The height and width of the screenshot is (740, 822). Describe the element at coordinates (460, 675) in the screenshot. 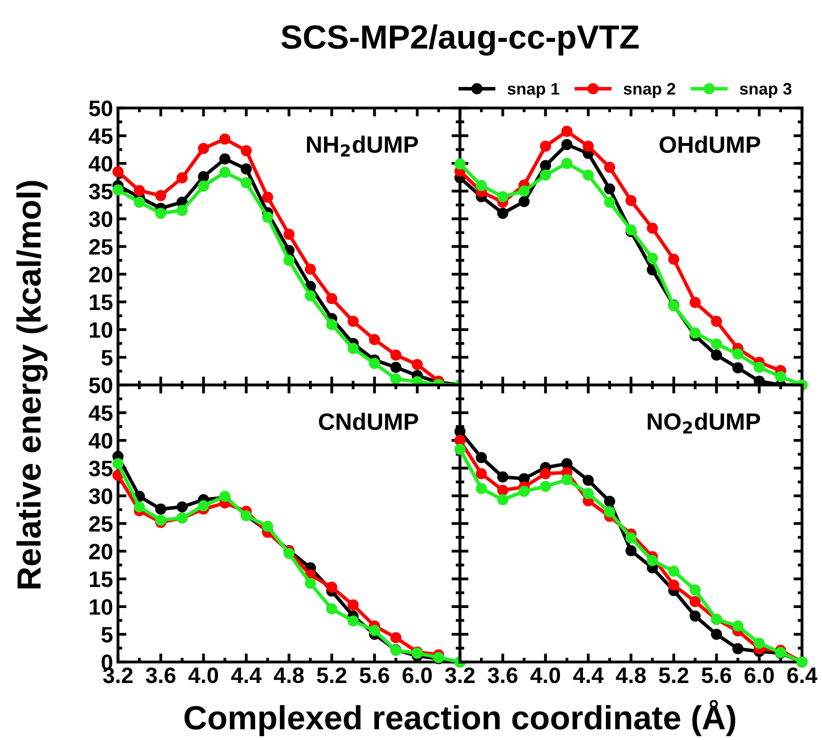

I see `x-tick-label: 3.2` at that location.